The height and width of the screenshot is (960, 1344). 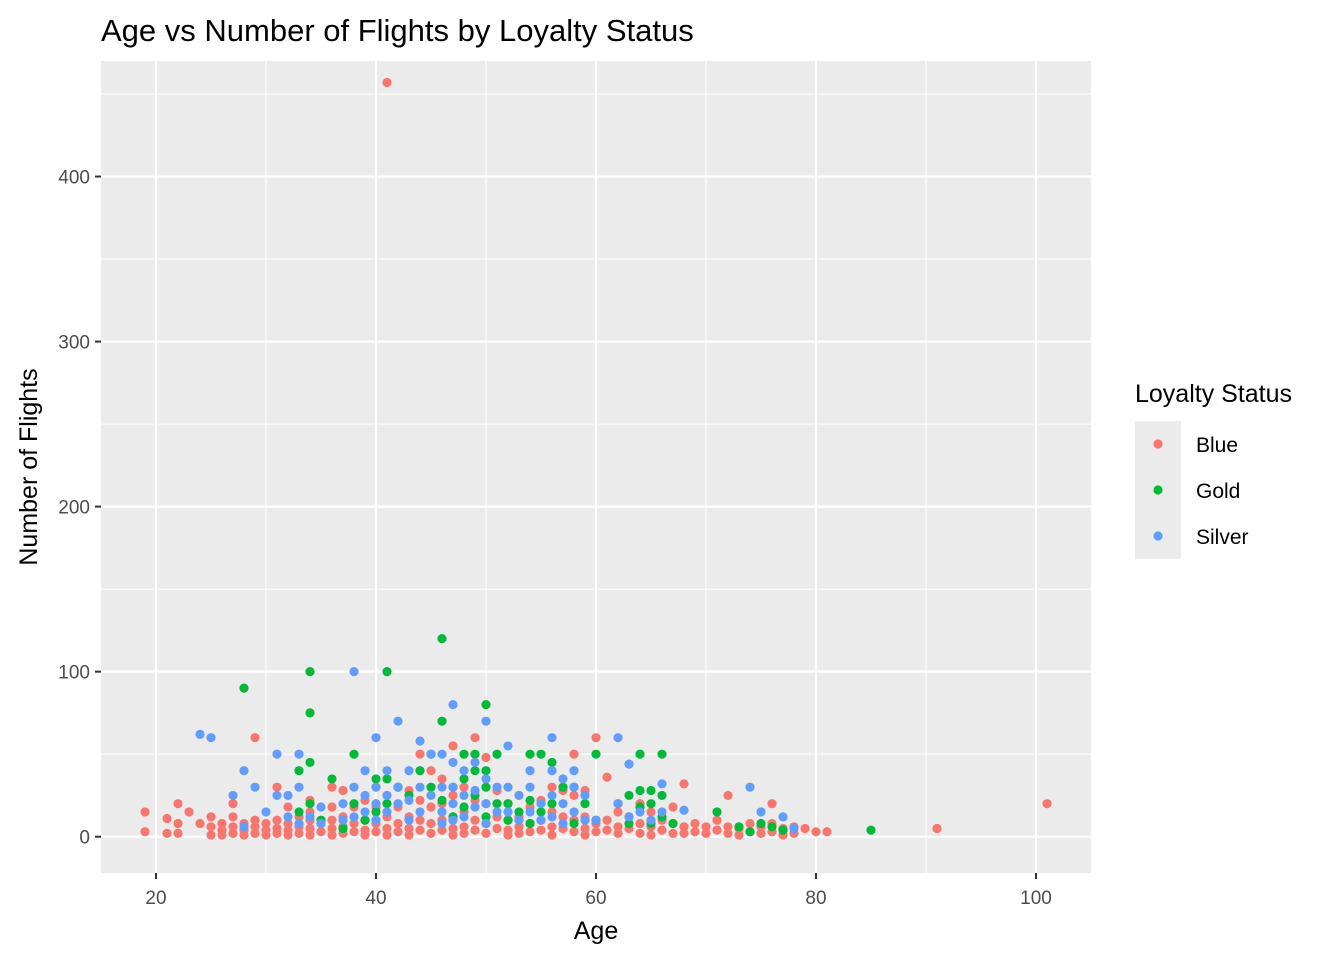 I want to click on legend-label-silver: Silver, so click(x=1222, y=537).